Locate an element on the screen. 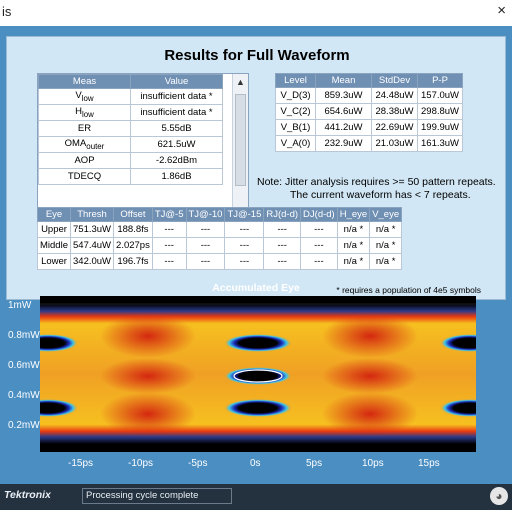 The height and width of the screenshot is (510, 512). eye-cell: 196.7fs is located at coordinates (133, 261).